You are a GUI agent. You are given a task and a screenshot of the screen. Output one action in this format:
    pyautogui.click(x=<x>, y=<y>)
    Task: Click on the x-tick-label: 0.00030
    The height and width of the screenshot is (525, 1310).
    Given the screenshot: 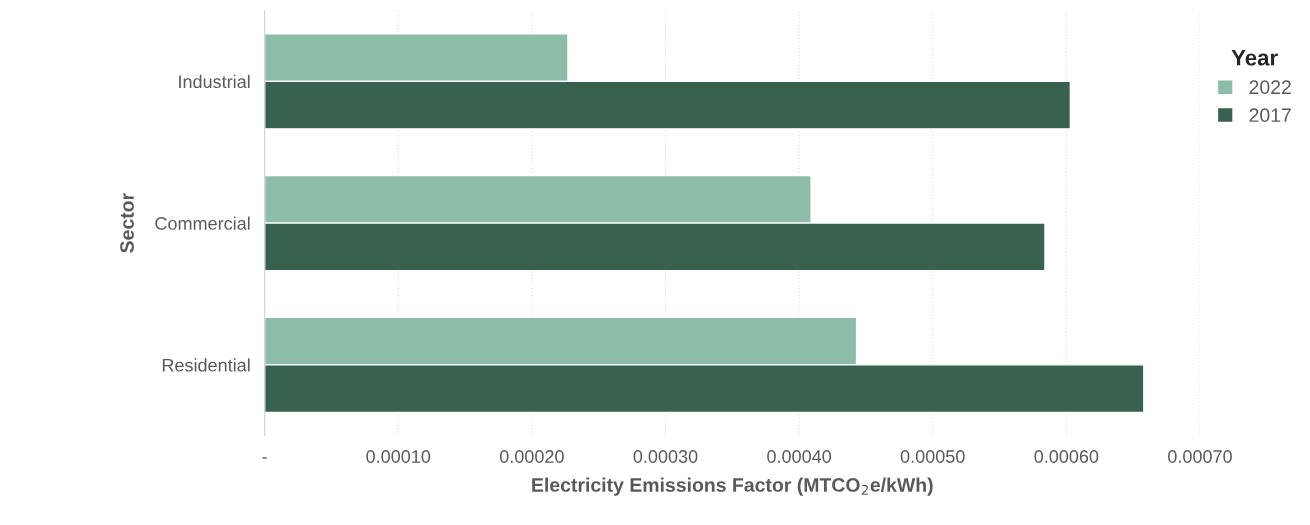 What is the action you would take?
    pyautogui.click(x=665, y=456)
    